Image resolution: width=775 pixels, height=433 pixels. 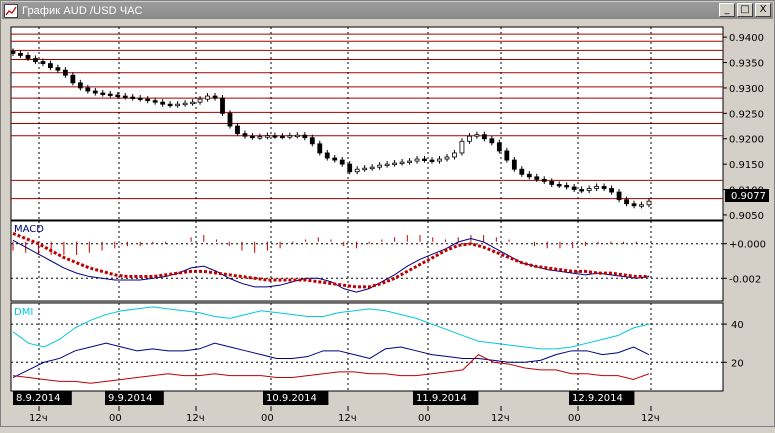 What do you see at coordinates (746, 89) in the screenshot?
I see `price-tick-label: 0.9300` at bounding box center [746, 89].